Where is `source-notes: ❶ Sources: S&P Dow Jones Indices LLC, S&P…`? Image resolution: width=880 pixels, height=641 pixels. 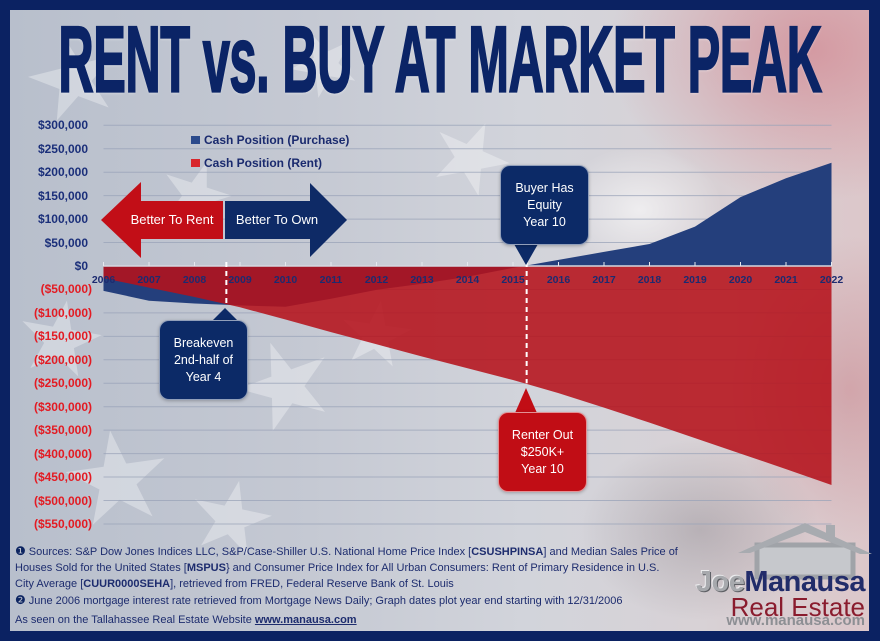 source-notes: ❶ Sources: S&P Dow Jones Indices LLC, S&P… is located at coordinates (346, 576).